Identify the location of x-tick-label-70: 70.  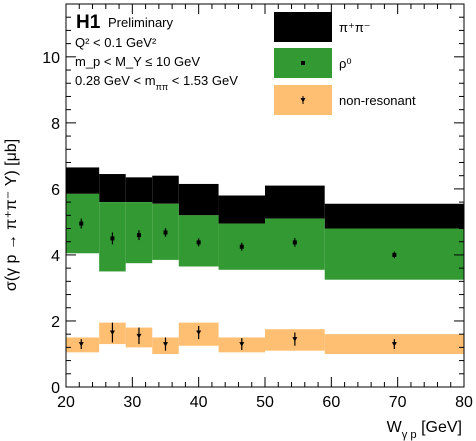
(398, 402).